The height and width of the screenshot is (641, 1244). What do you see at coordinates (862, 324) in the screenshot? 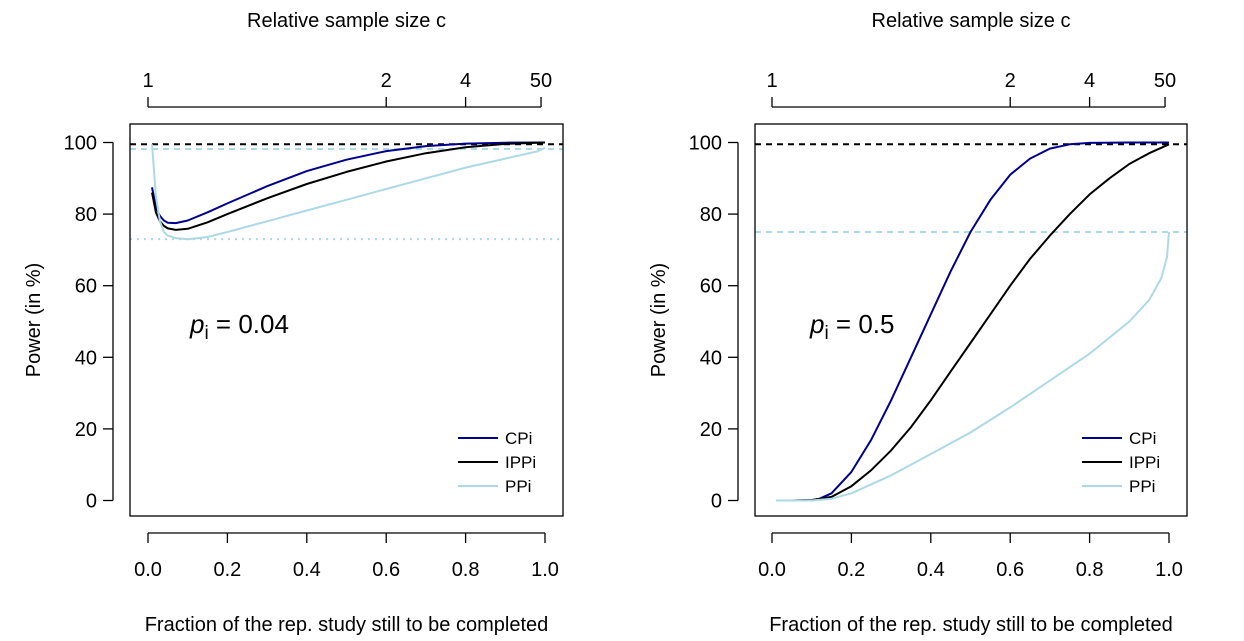
I see `annotation-value: = 0.5` at bounding box center [862, 324].